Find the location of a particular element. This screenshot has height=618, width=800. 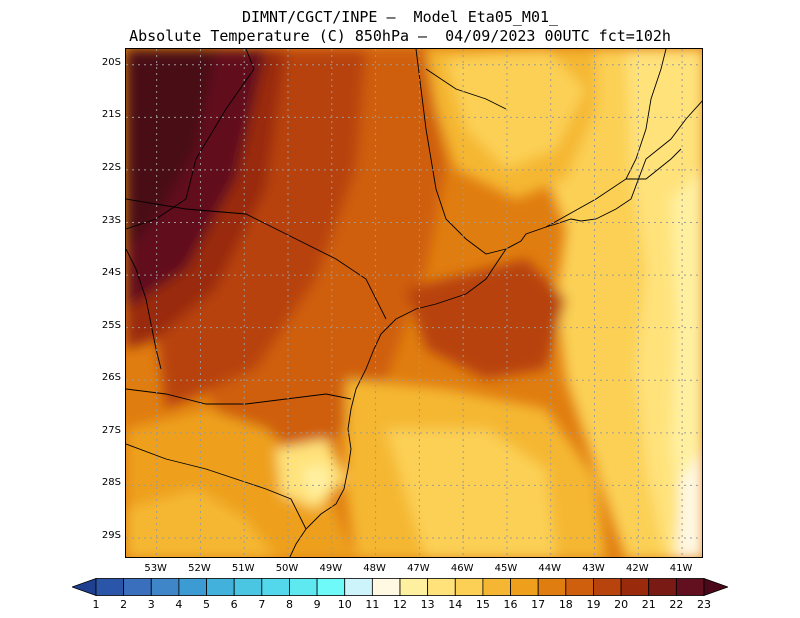

lon-label: 45W is located at coordinates (506, 568).